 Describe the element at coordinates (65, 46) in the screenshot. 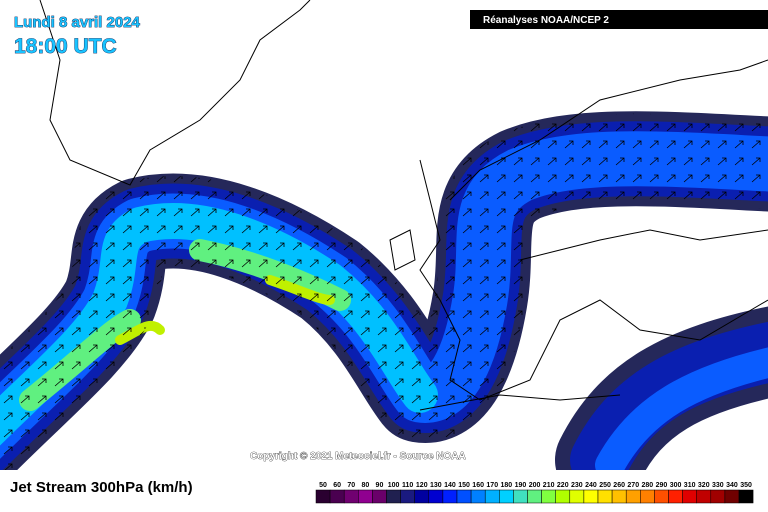

I see `time: 18:00 UTC` at that location.